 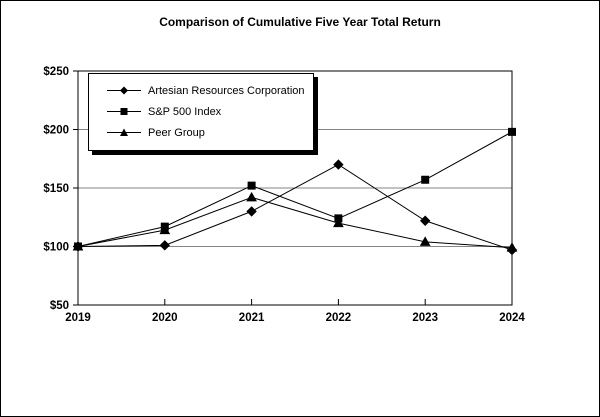 I want to click on x-tick-label: 2022, so click(x=339, y=318).